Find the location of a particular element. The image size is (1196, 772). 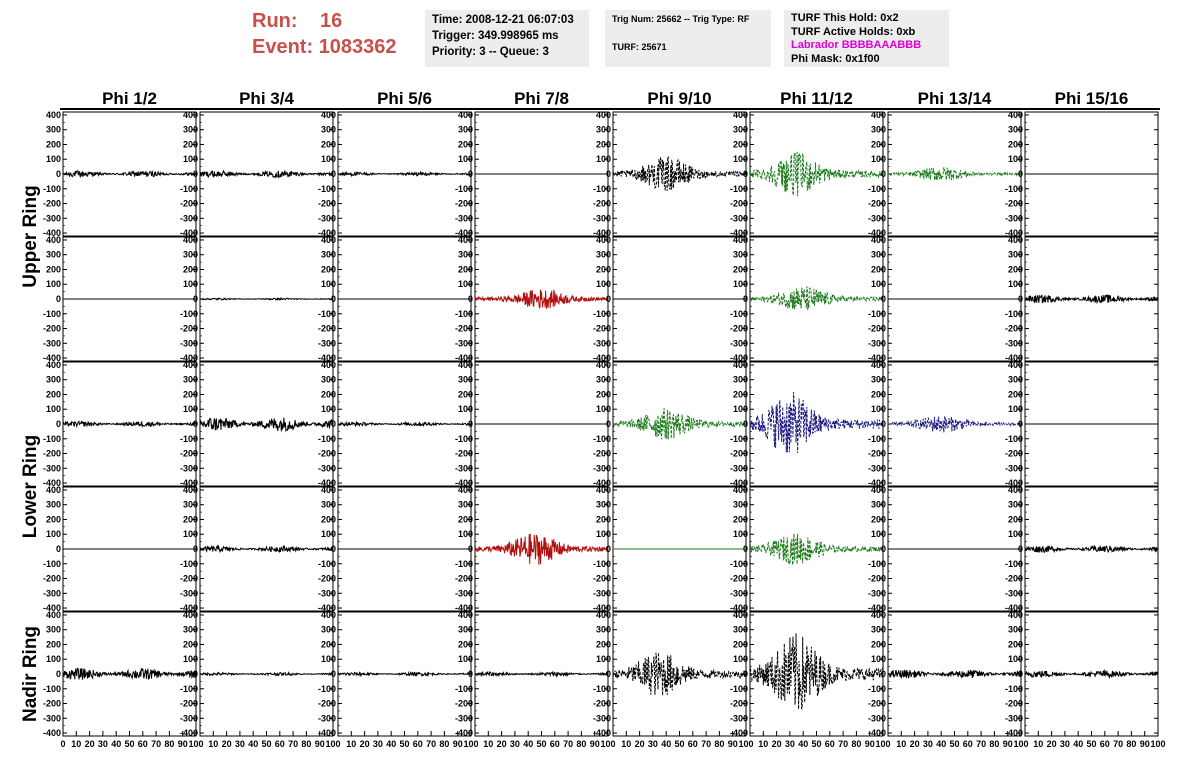

panel-r5-c7: 400 300 200 100 0 -100 -200 -300 -400 is located at coordinates (945, 674).